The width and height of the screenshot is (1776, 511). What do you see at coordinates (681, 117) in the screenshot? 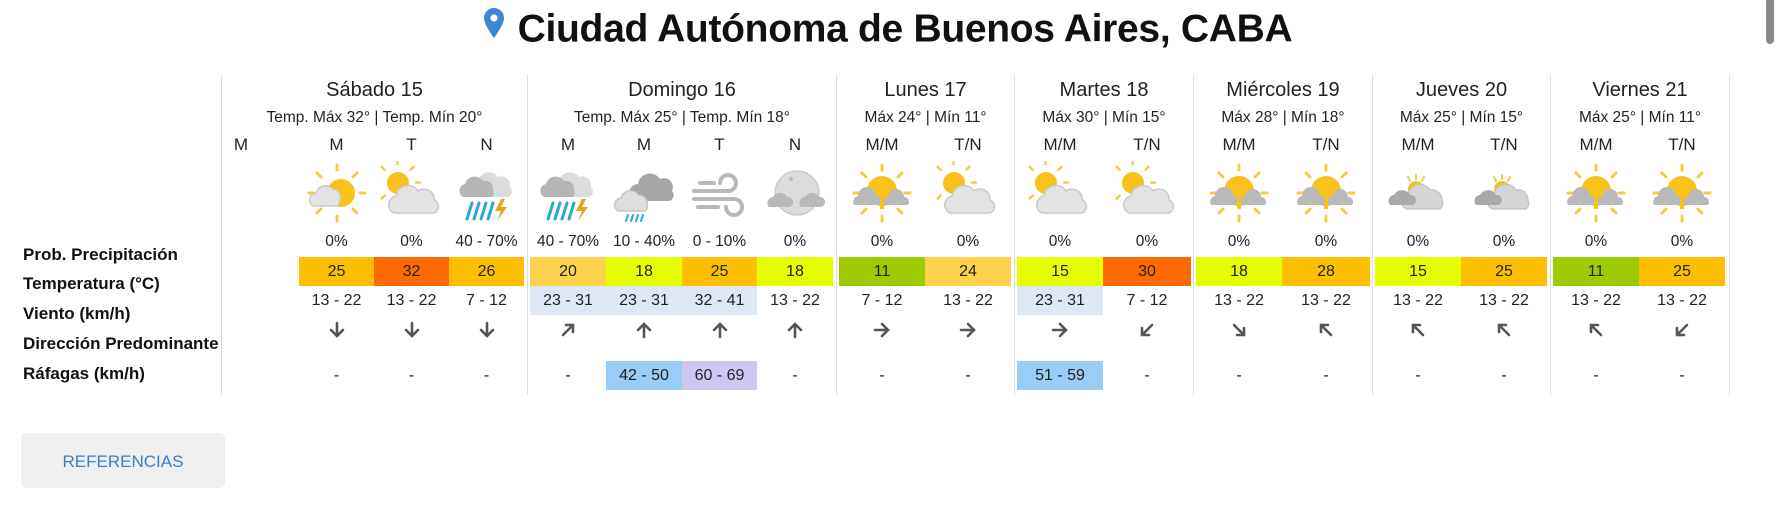
I see `day-temps: Temp. Máx 25° | Temp. Mín 18°` at bounding box center [681, 117].